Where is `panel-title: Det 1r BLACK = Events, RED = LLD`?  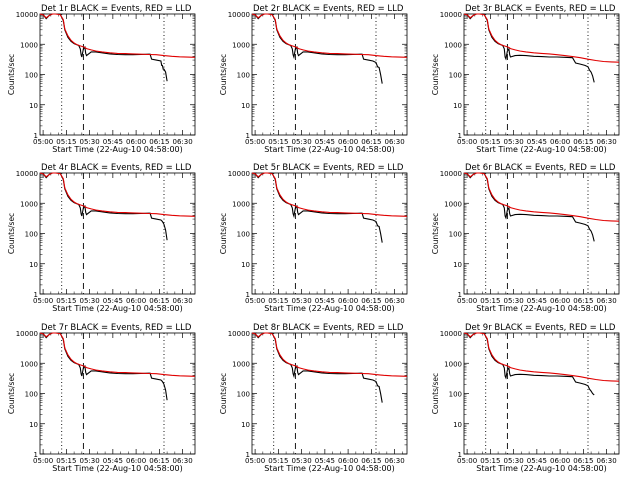
panel-title: Det 1r BLACK = Events, RED = LLD is located at coordinates (116, 9).